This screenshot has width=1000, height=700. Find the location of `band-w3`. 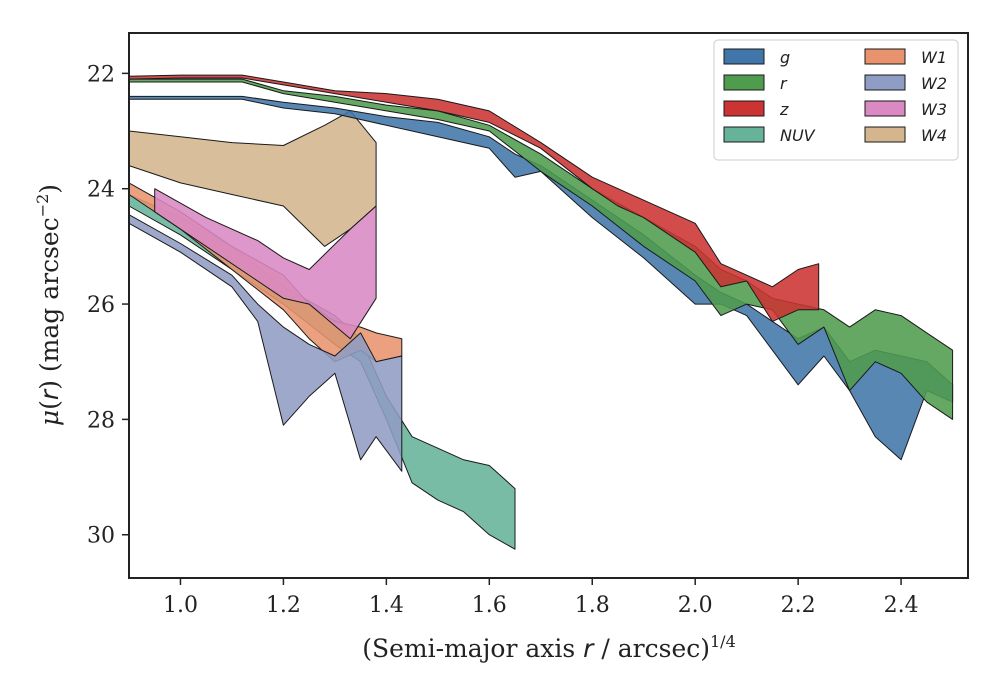

band-w3 is located at coordinates (265, 264).